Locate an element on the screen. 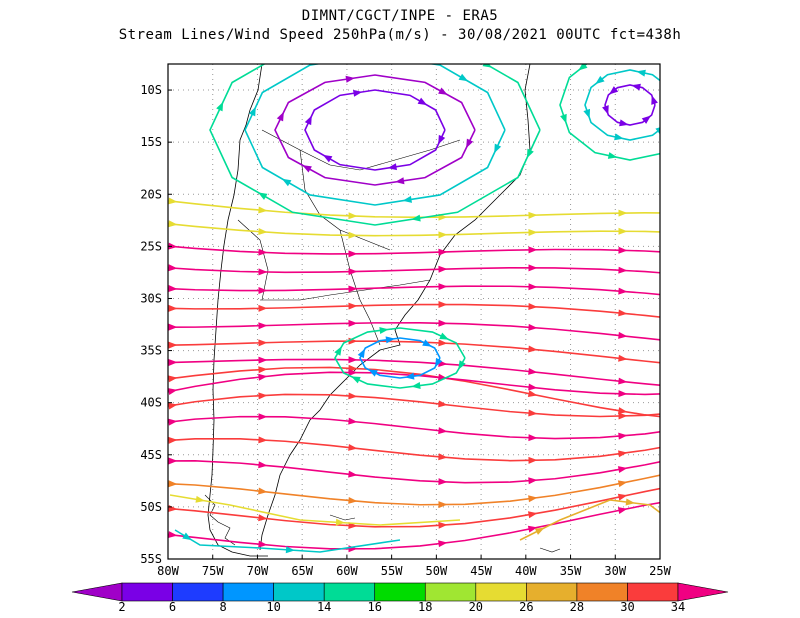  lat-tick-label: 35S is located at coordinates (151, 351).